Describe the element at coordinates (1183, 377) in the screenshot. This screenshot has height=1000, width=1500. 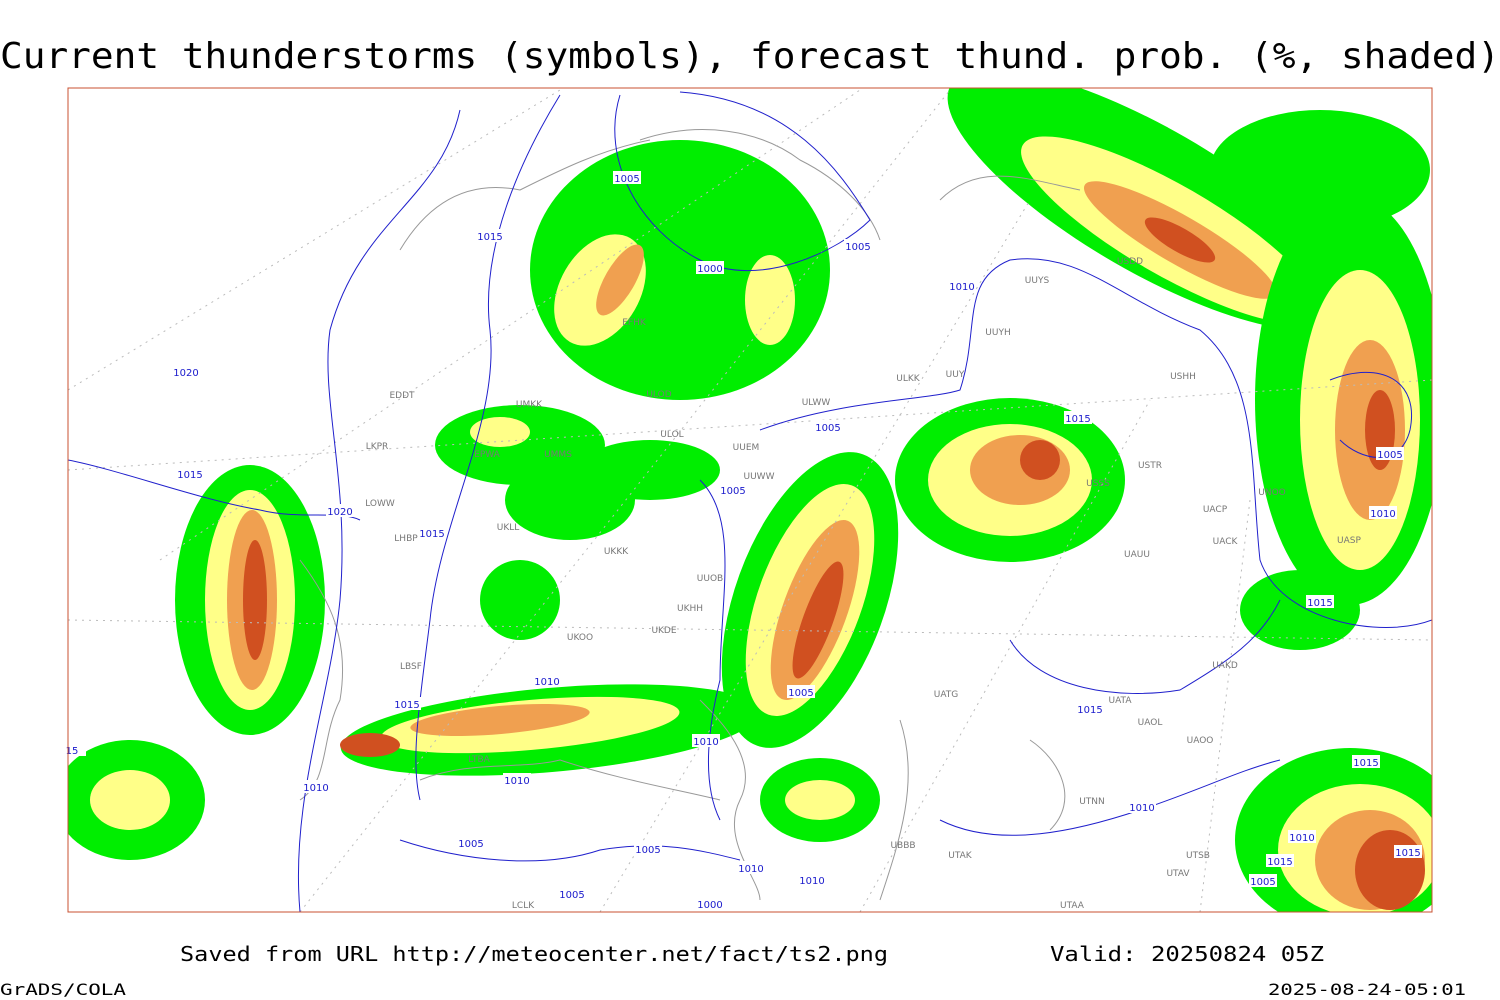
I see `station-label: USHH` at that location.